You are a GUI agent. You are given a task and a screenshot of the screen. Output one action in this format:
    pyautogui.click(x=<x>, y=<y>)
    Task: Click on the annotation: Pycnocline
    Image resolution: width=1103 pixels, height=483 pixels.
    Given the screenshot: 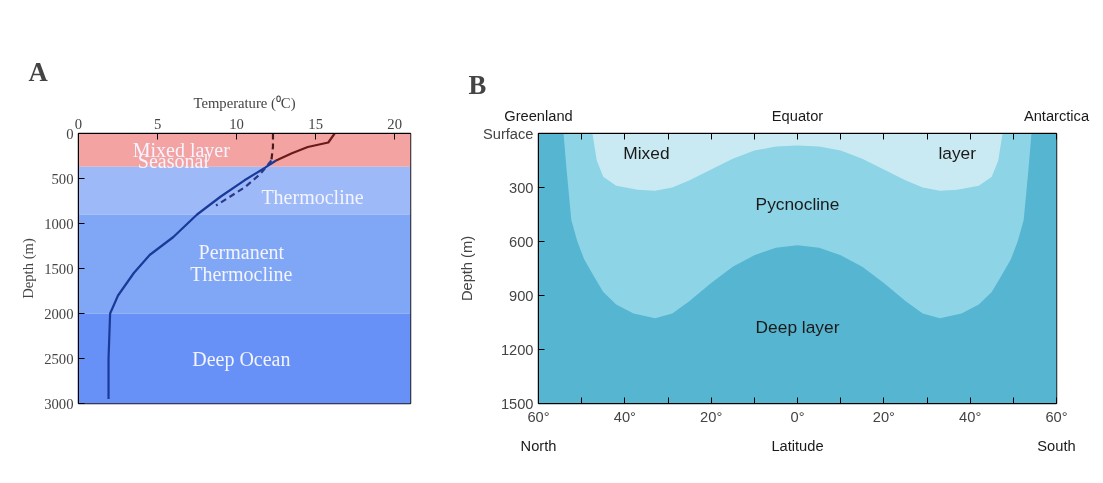 What is the action you would take?
    pyautogui.click(x=797, y=203)
    